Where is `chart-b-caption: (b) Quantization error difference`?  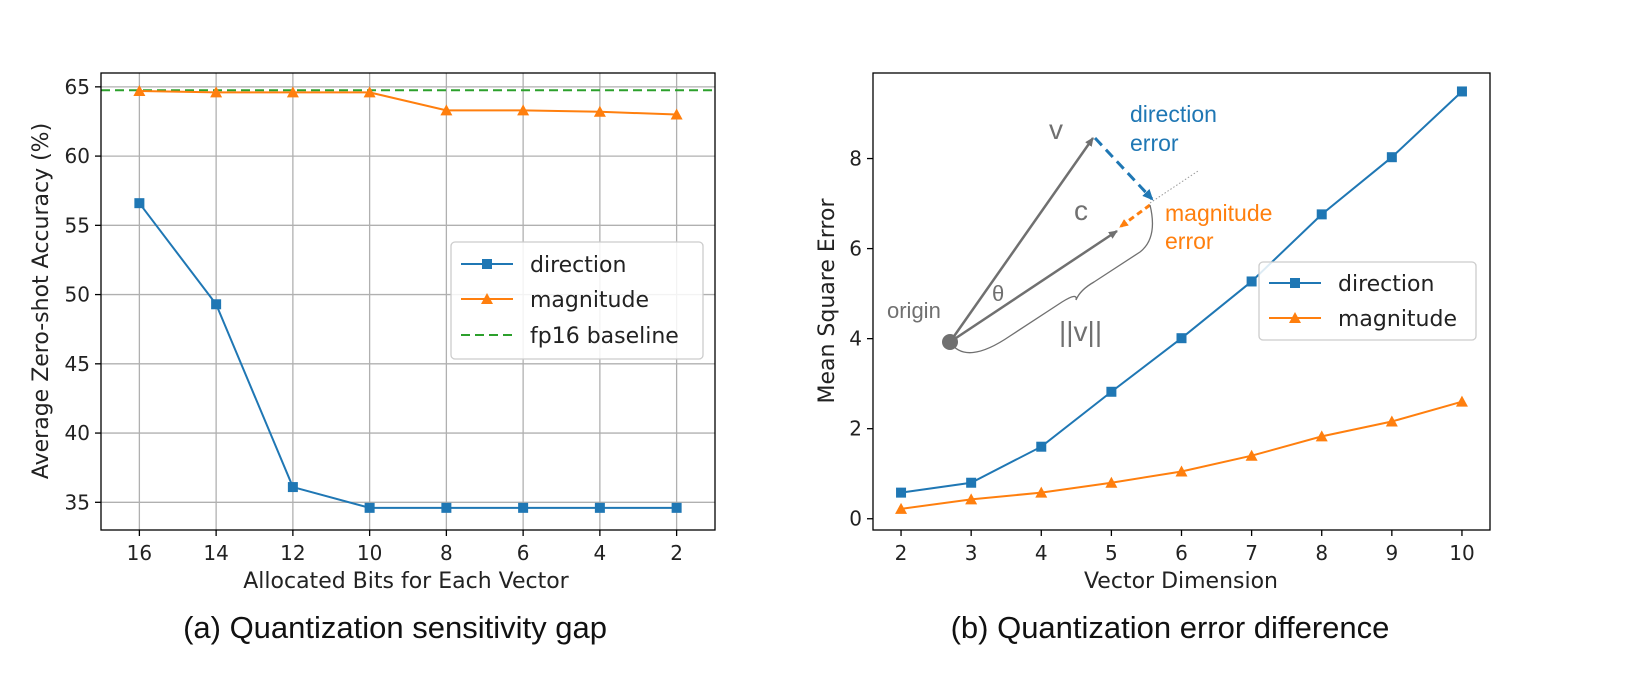 chart-b-caption: (b) Quantization error difference is located at coordinates (1170, 627).